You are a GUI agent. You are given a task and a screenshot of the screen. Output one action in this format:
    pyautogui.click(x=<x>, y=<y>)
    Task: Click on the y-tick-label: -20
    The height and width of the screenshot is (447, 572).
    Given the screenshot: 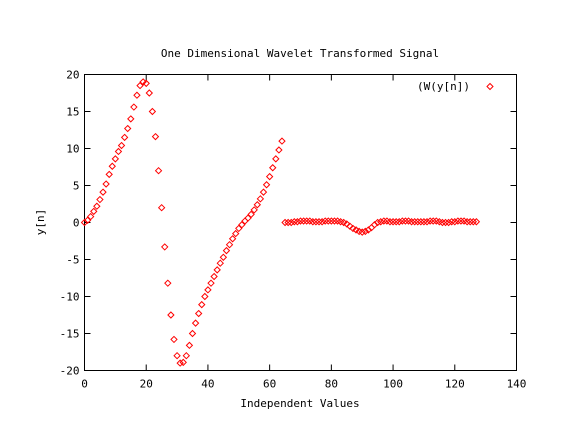 What is the action you would take?
    pyautogui.click(x=70, y=371)
    